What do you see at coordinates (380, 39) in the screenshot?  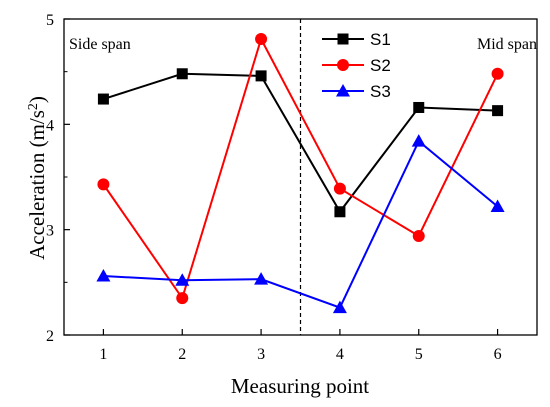 I see `legend-label-S1: S1` at bounding box center [380, 39].